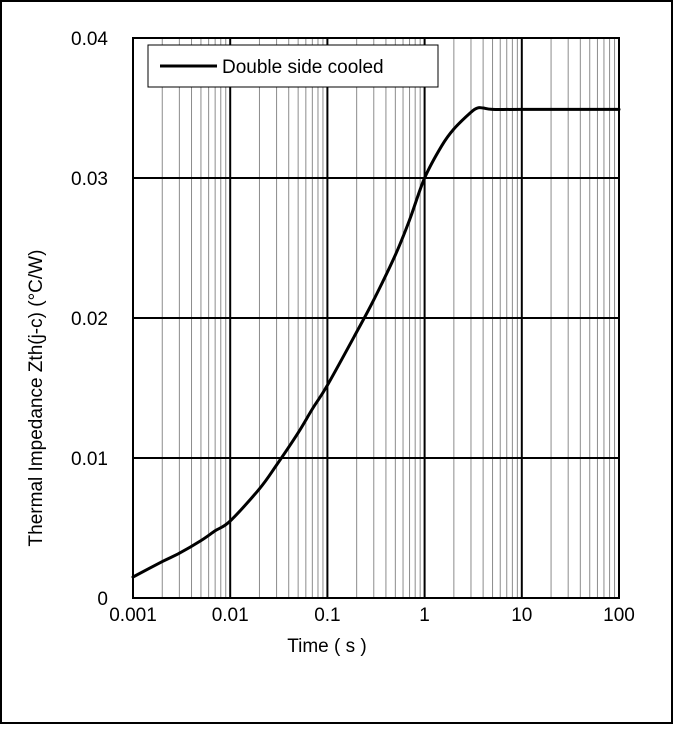  Describe the element at coordinates (89, 459) in the screenshot. I see `y-tick-label: 0.01` at that location.